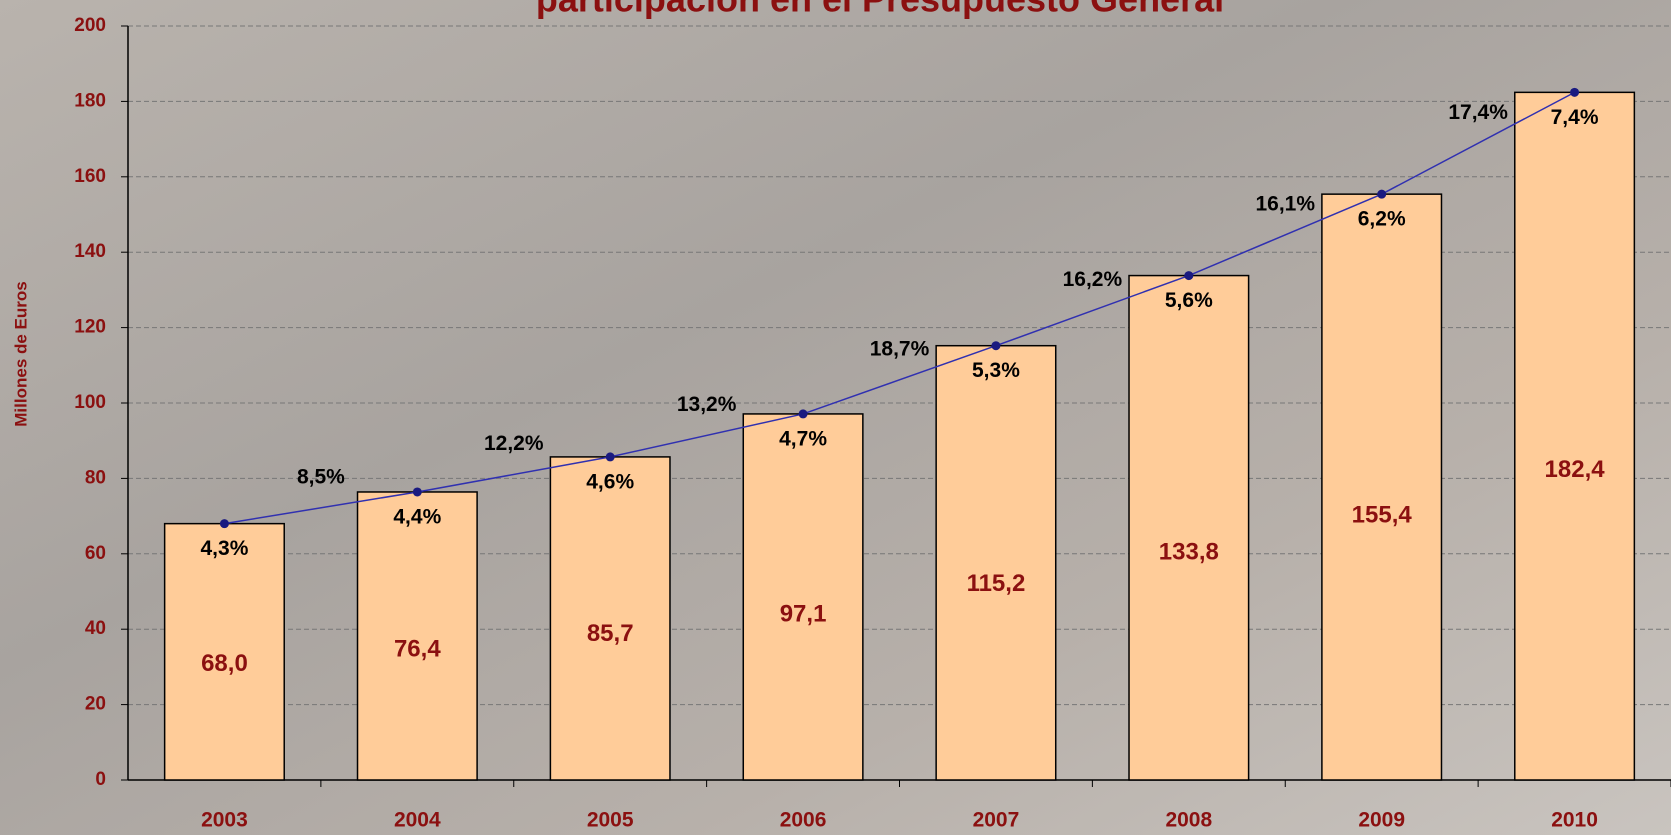 The width and height of the screenshot is (1671, 835). I want to click on value-label: 85,7, so click(610, 633).